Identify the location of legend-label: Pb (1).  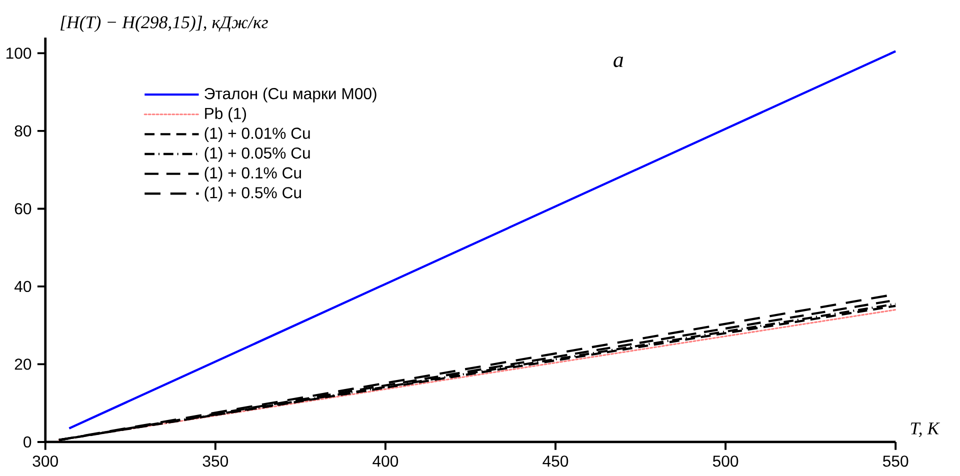
(225, 115).